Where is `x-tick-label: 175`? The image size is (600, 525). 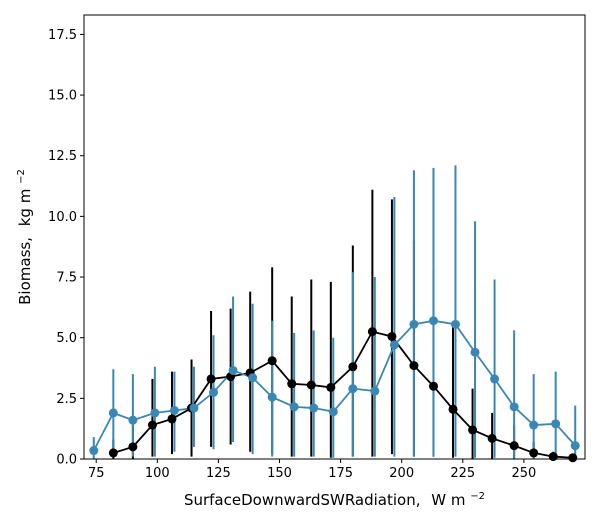
x-tick-label: 175 is located at coordinates (340, 473).